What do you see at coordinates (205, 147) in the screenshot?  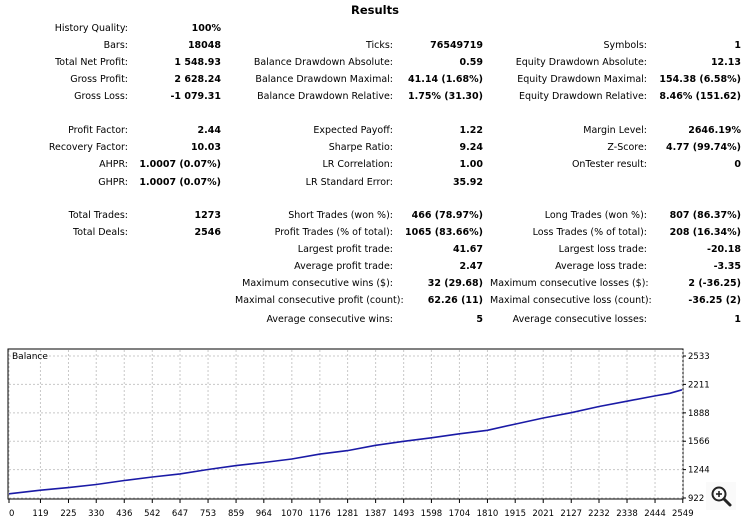 I see `col1-value: 10.03` at bounding box center [205, 147].